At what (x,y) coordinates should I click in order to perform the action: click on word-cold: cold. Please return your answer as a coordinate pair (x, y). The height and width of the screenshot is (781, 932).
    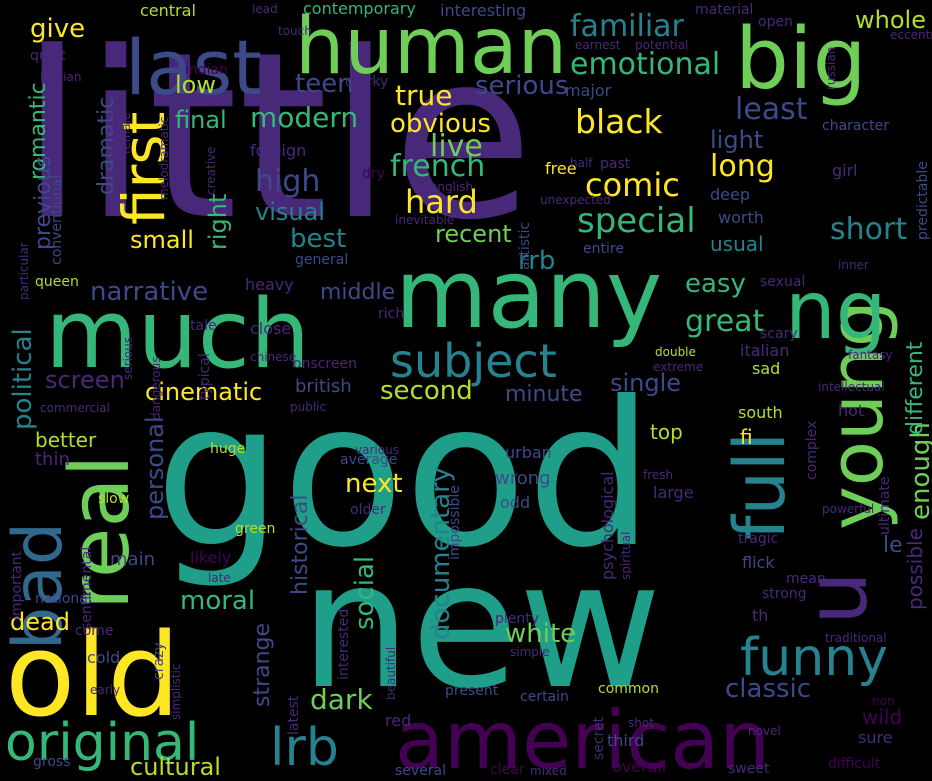
    Looking at the image, I should click on (104, 658).